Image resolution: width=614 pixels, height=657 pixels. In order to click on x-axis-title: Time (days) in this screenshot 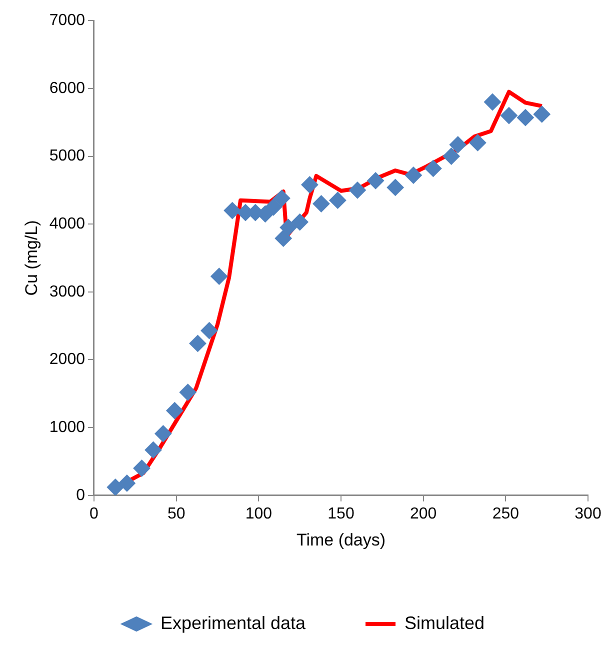, I will do `click(341, 540)`.